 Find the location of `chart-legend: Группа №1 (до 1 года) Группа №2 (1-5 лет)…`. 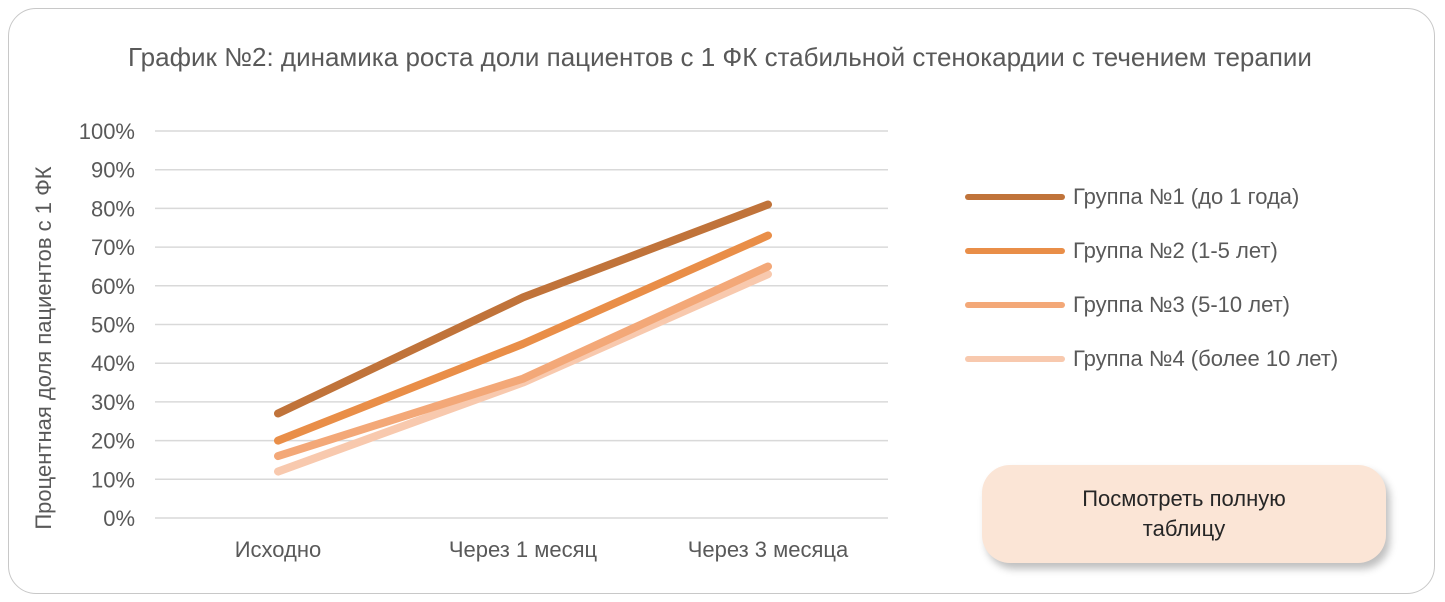

chart-legend: Группа №1 (до 1 года) Группа №2 (1-5 лет)… is located at coordinates (1195, 278).